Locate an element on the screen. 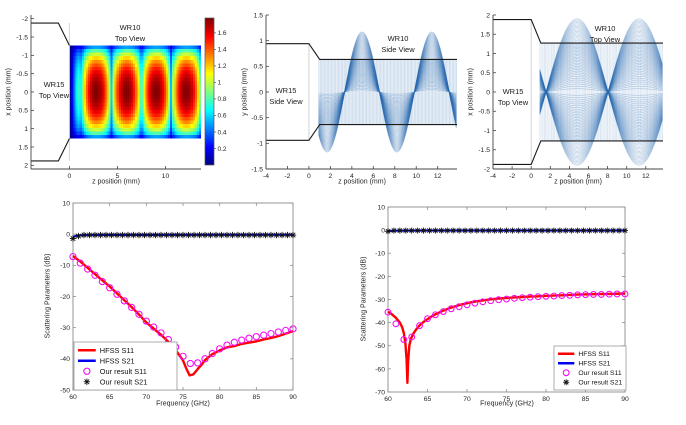 This screenshot has height=425, width=686. axes-field-lines-side-view: -4 -2 0 2 4 6 8 10 12 -1.5 -1 -0.5 0 0.5 1 1.5 is located at coordinates (354, 96).